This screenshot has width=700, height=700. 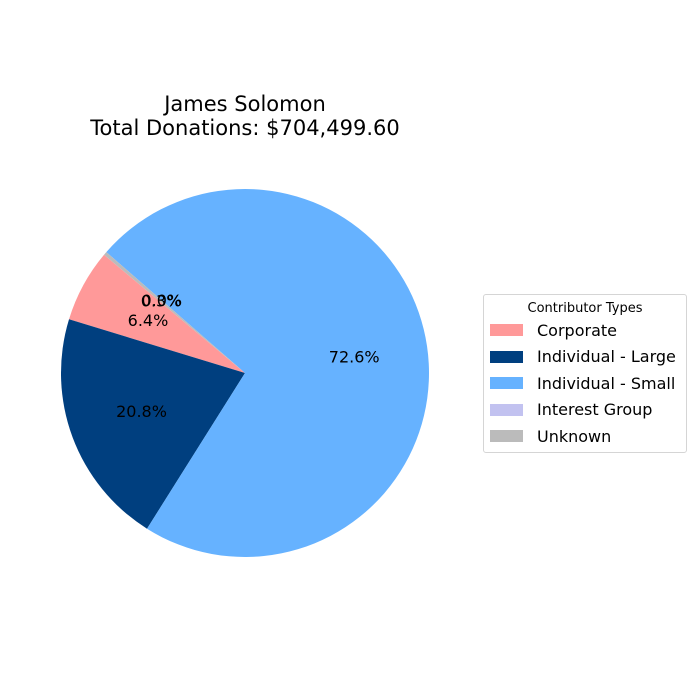 I want to click on chart-title-total: Total Donations: $704,499.60, so click(x=245, y=128).